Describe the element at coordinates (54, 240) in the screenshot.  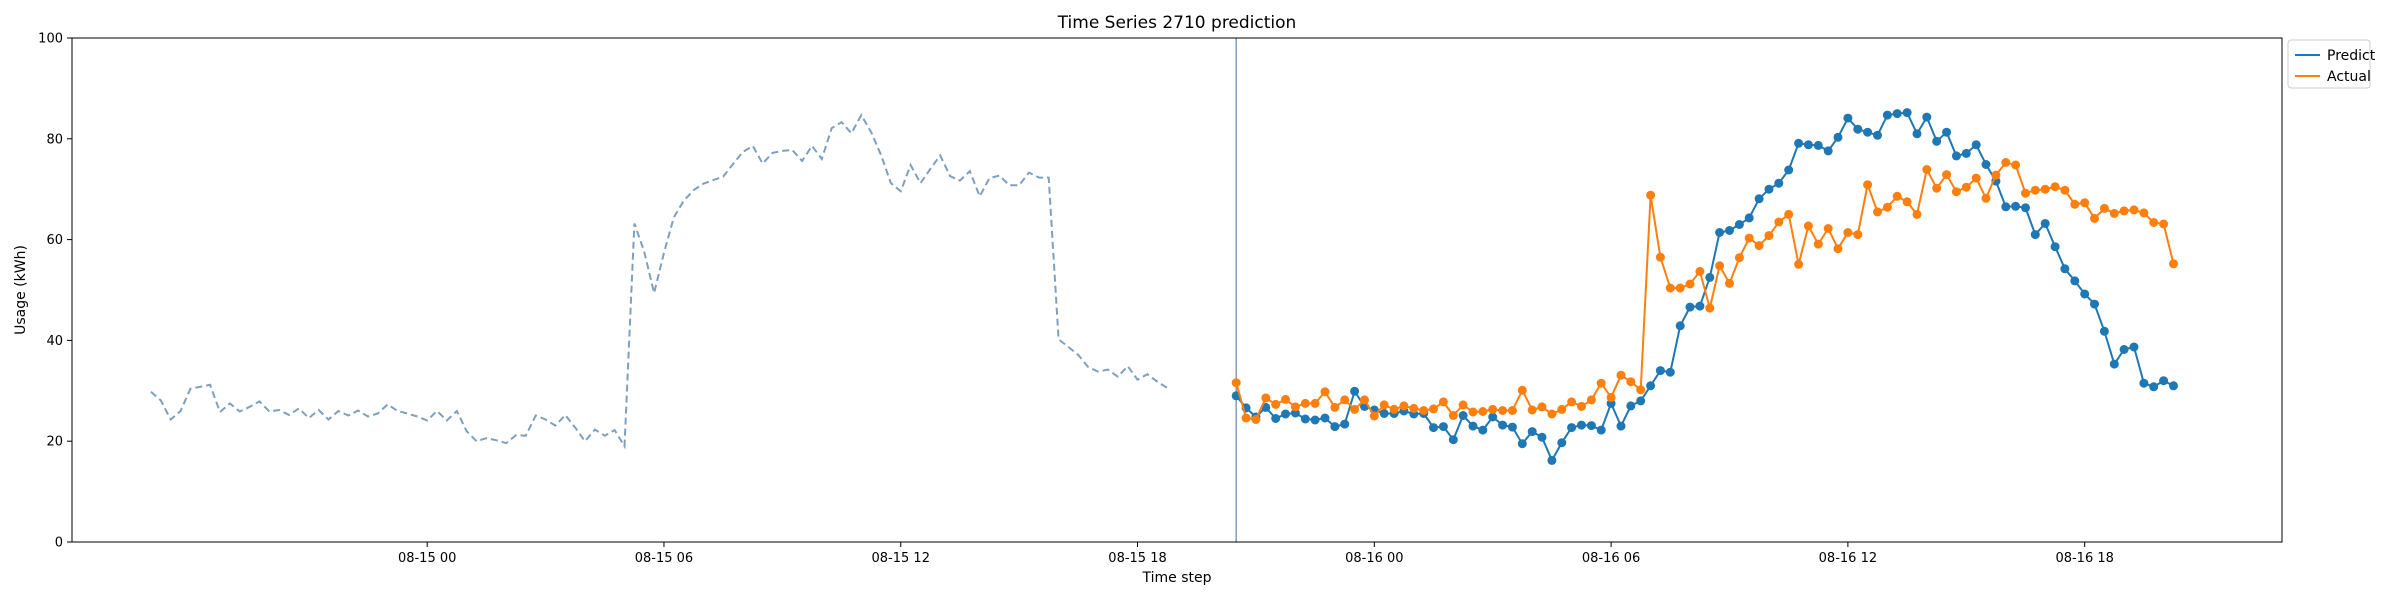
I see `y-tick-label: 60` at that location.